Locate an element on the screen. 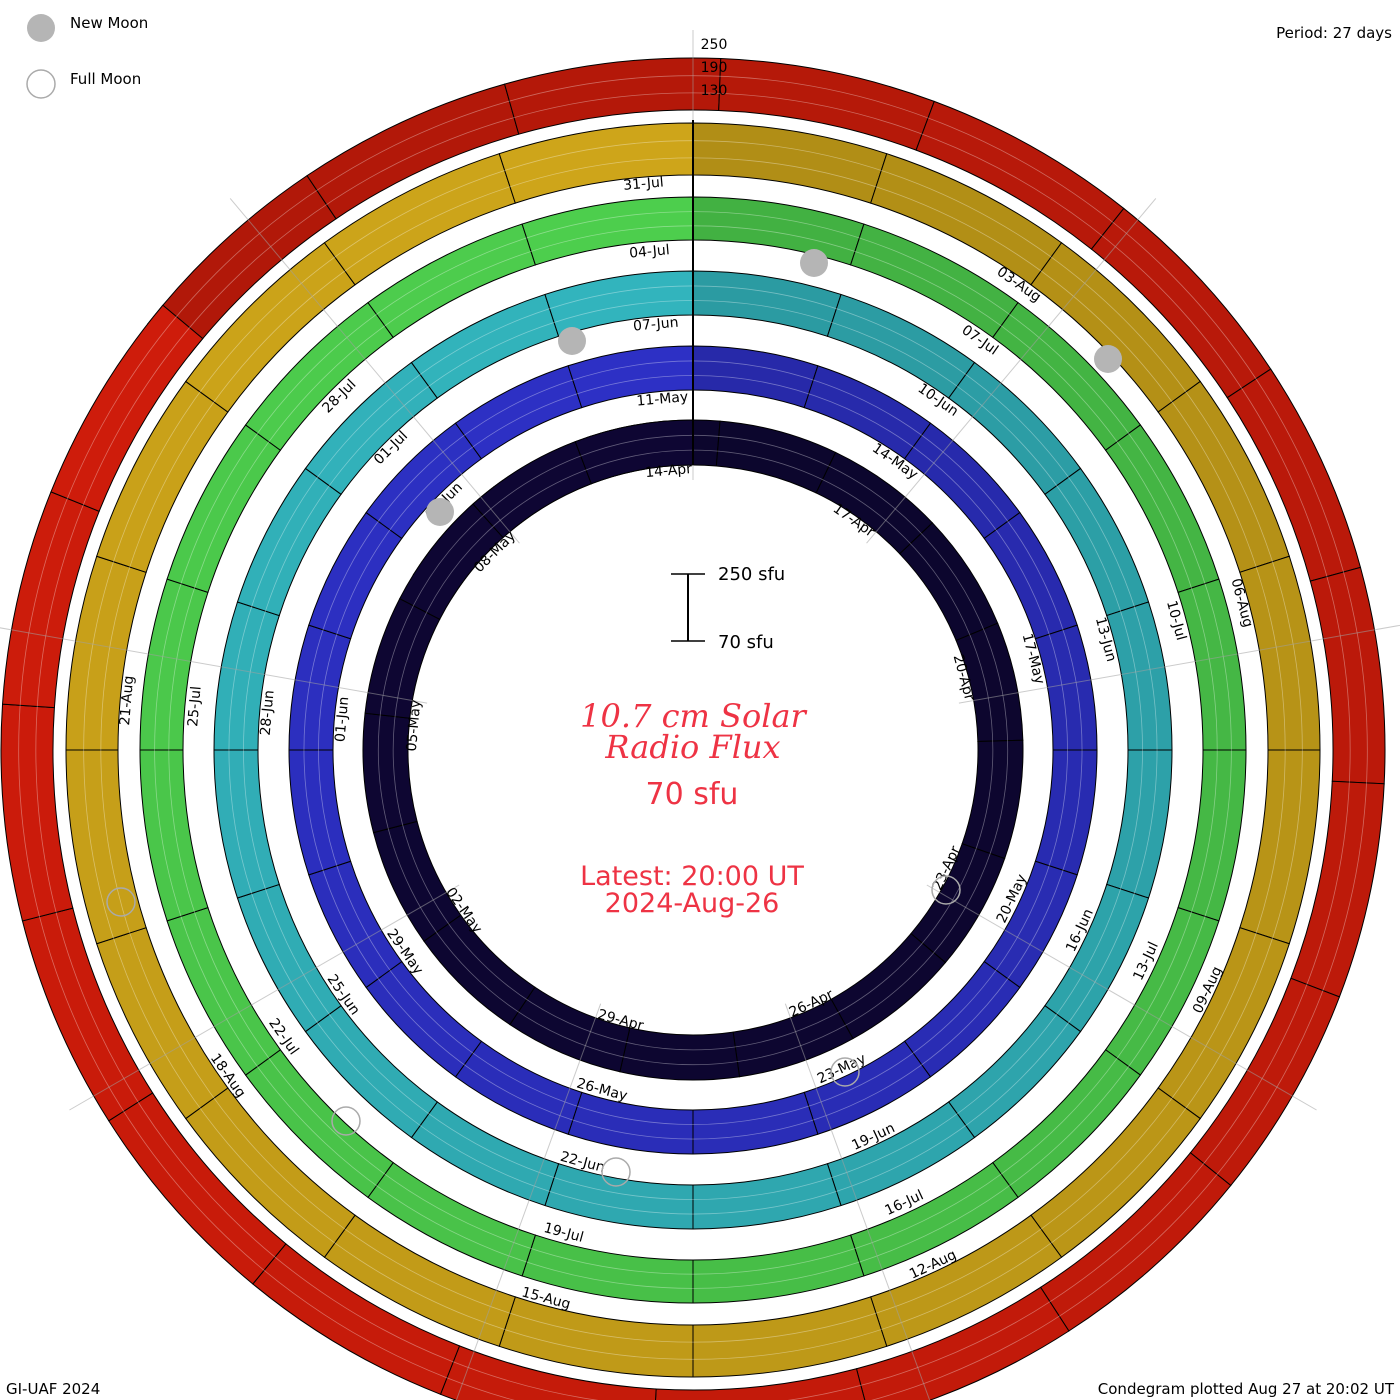  latest-time: Latest: 20:00 UT is located at coordinates (692, 876).